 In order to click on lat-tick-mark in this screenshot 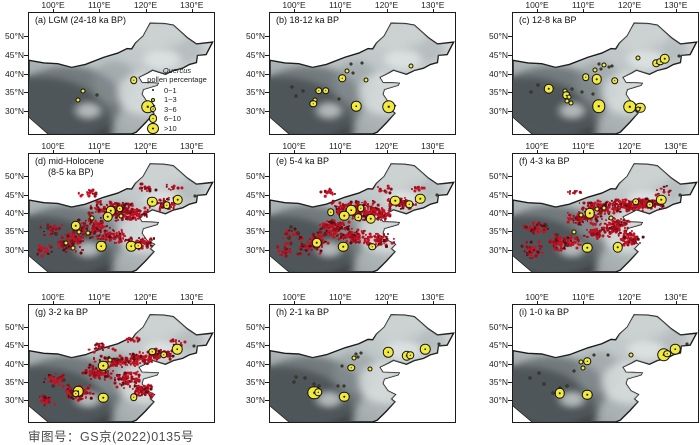, I will do `click(267, 93)`.